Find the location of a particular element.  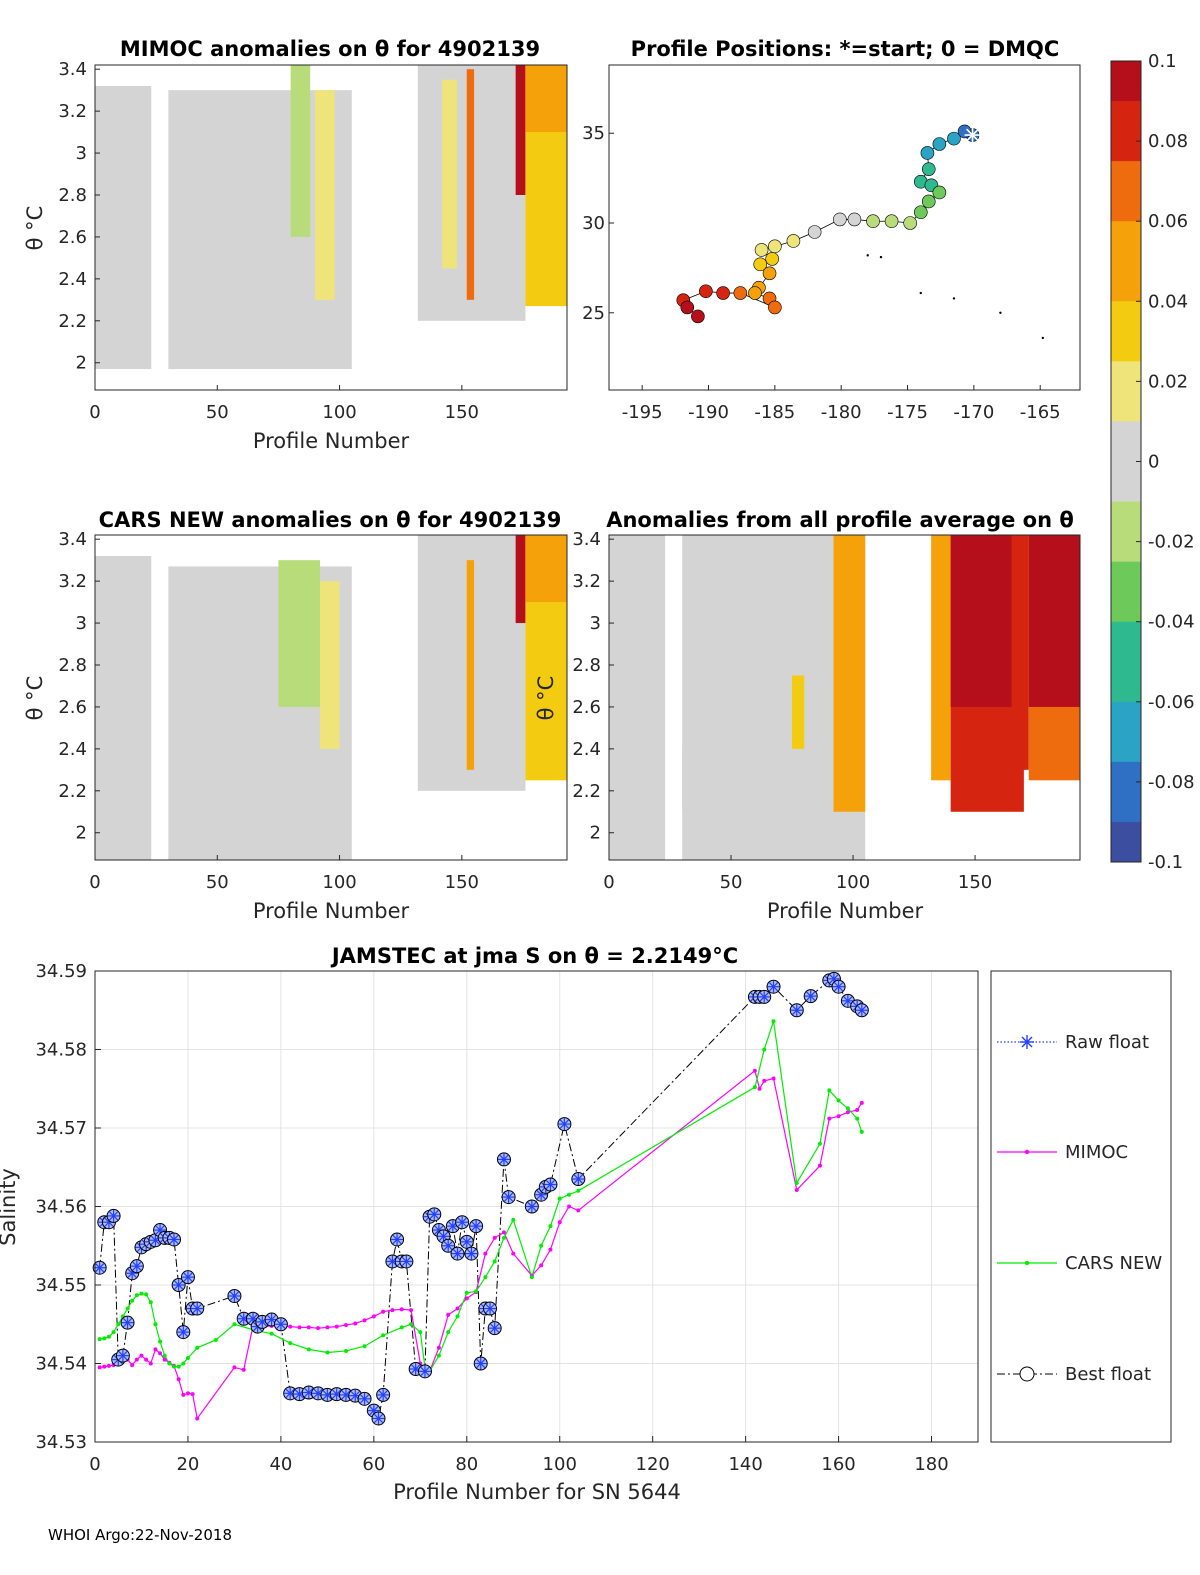

x-tick-label: -185 is located at coordinates (774, 412).